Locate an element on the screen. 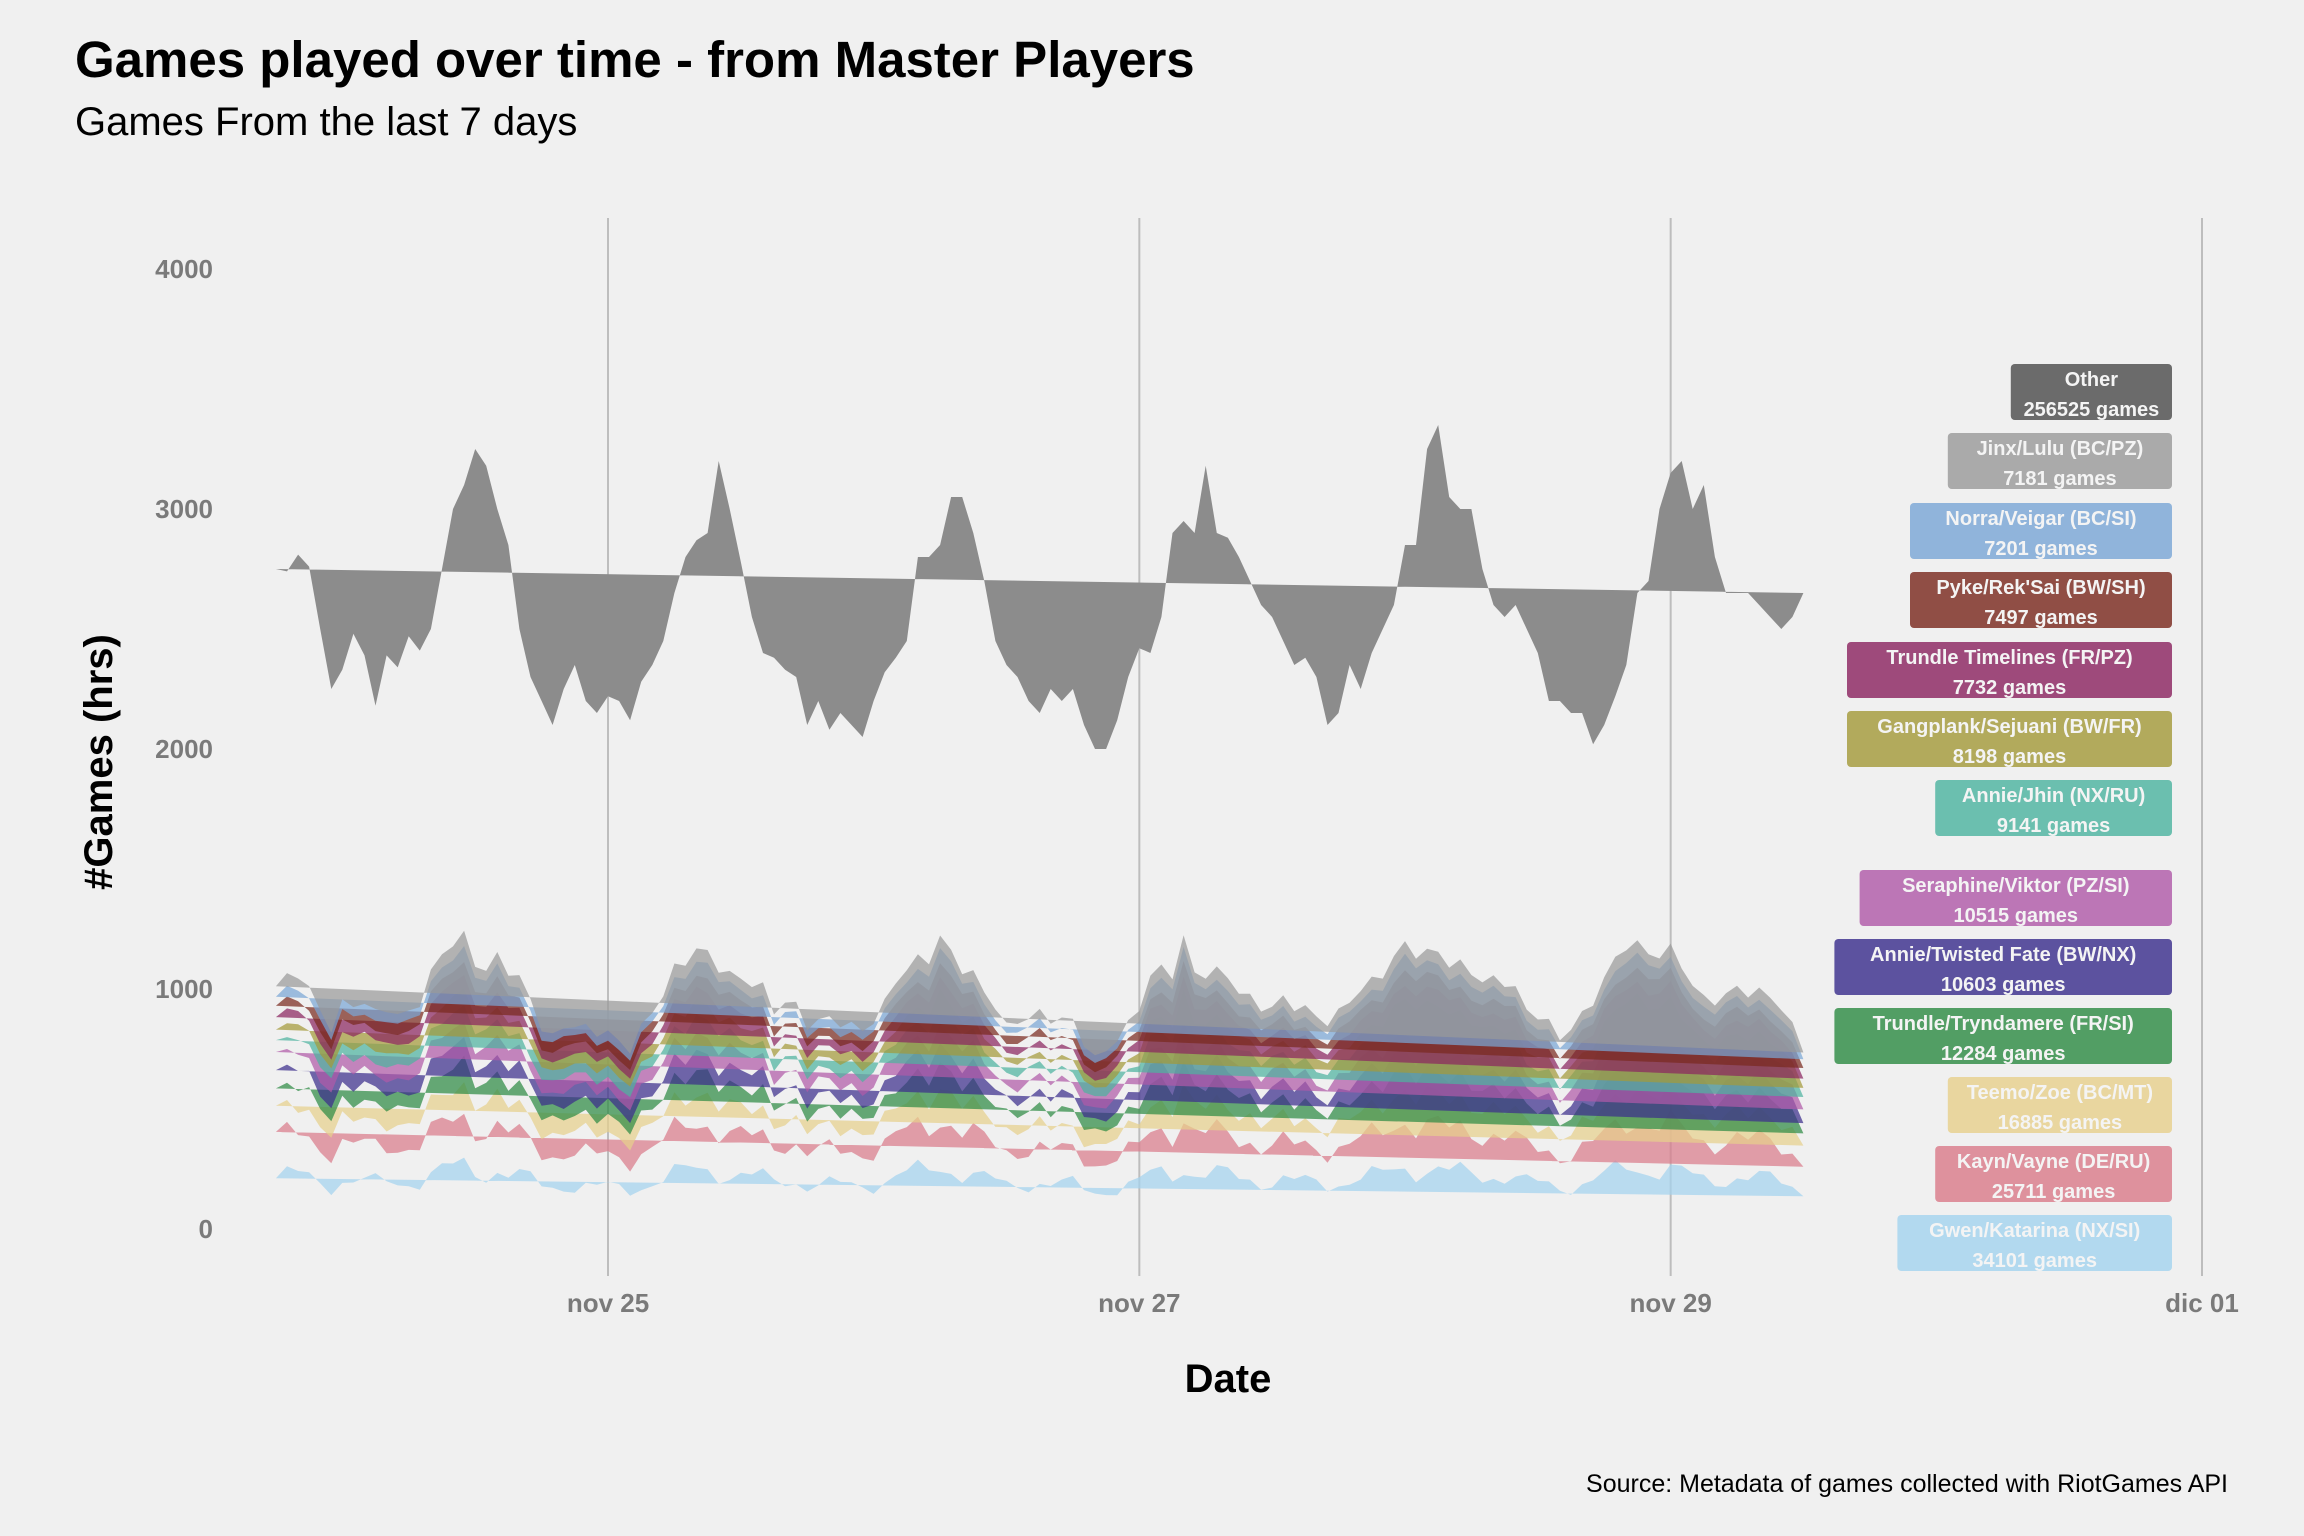 Image resolution: width=2304 pixels, height=1536 pixels. x-axis: nov 25 nov 27 nov 29 dic 01 is located at coordinates (1403, 1303).